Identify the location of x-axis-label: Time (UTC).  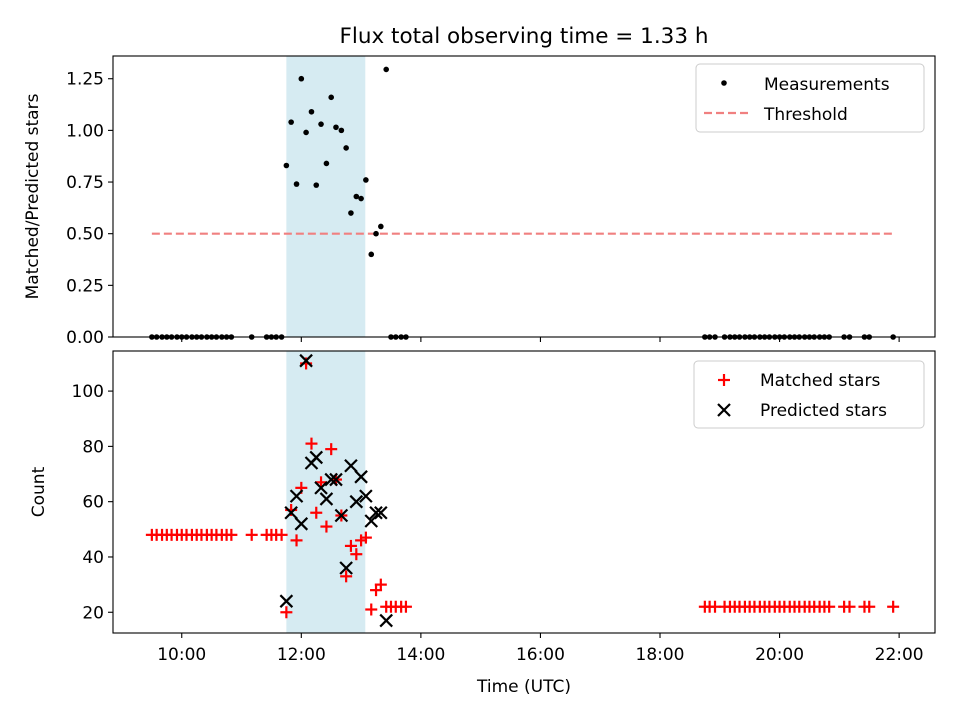
(523, 687).